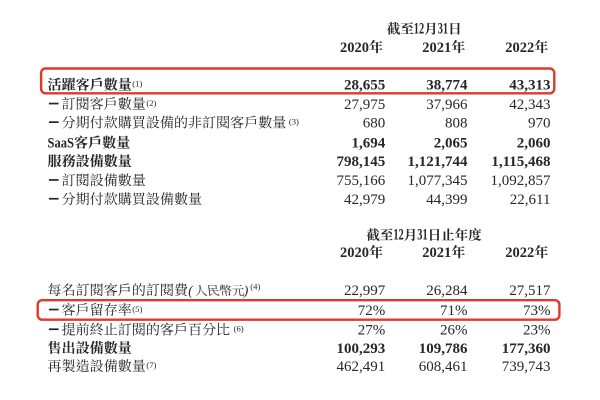  What do you see at coordinates (438, 162) in the screenshot?
I see `svg-text: 1,121,744` at bounding box center [438, 162].